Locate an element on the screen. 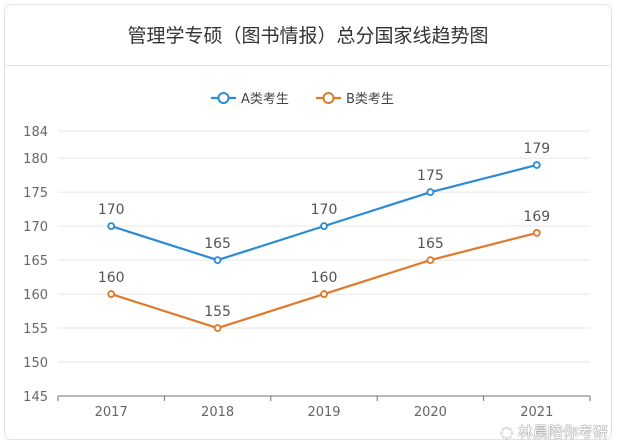 The image size is (618, 445). chart-title: 管理学专硕（图书情报）总分国家线趋势图 is located at coordinates (308, 35).